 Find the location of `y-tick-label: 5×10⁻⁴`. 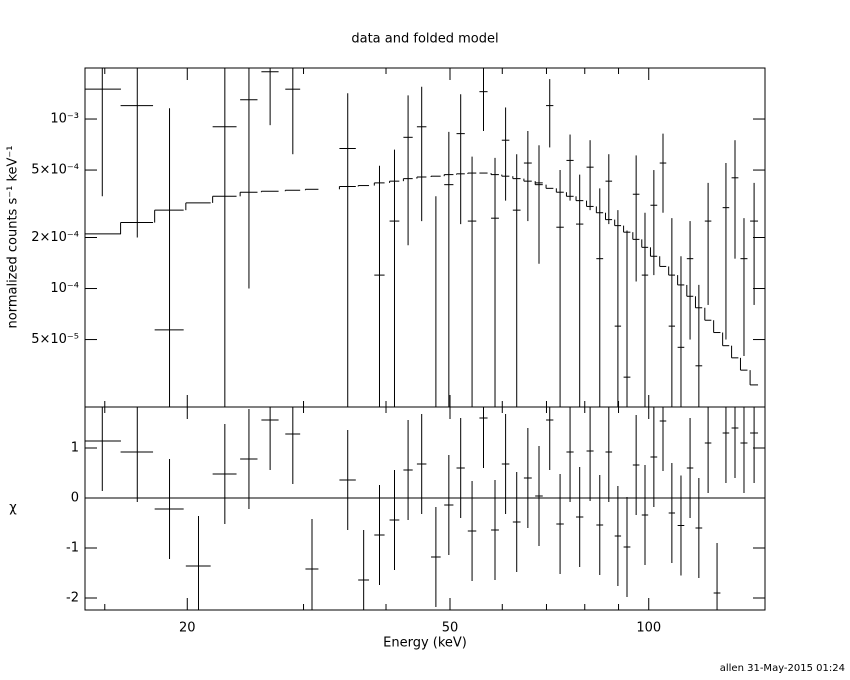

y-tick-label: 5×10⁻⁴ is located at coordinates (55, 170).